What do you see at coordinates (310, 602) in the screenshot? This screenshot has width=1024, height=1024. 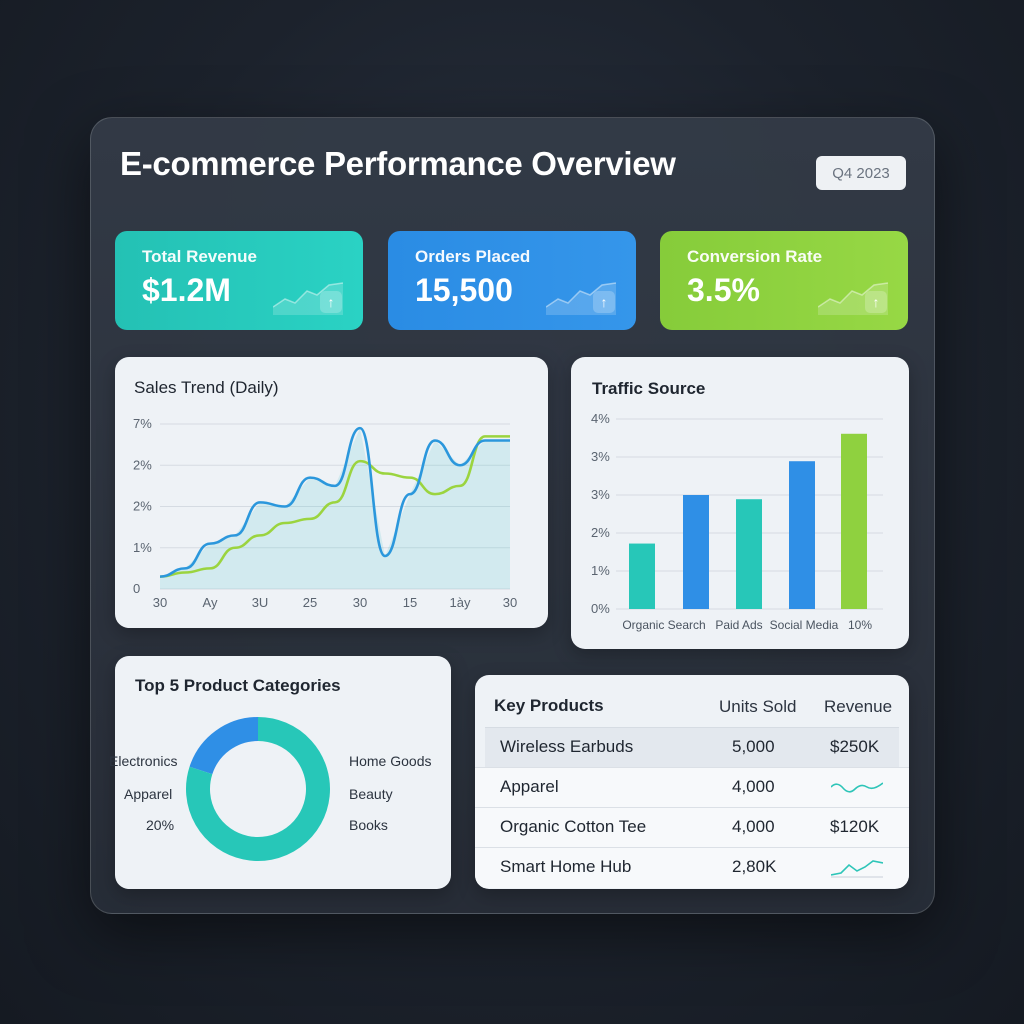 I see `x-tick-label: 25` at bounding box center [310, 602].